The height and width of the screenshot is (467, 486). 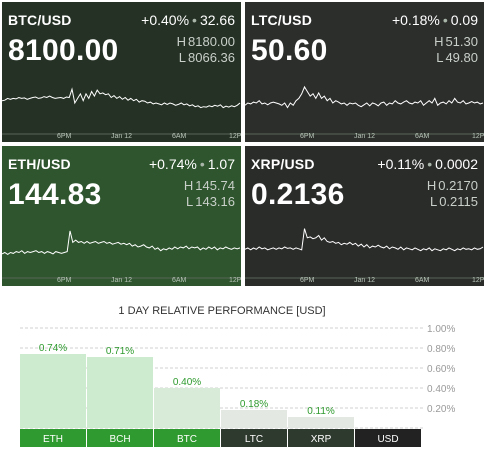 I want to click on category-label: BTC, so click(x=187, y=439).